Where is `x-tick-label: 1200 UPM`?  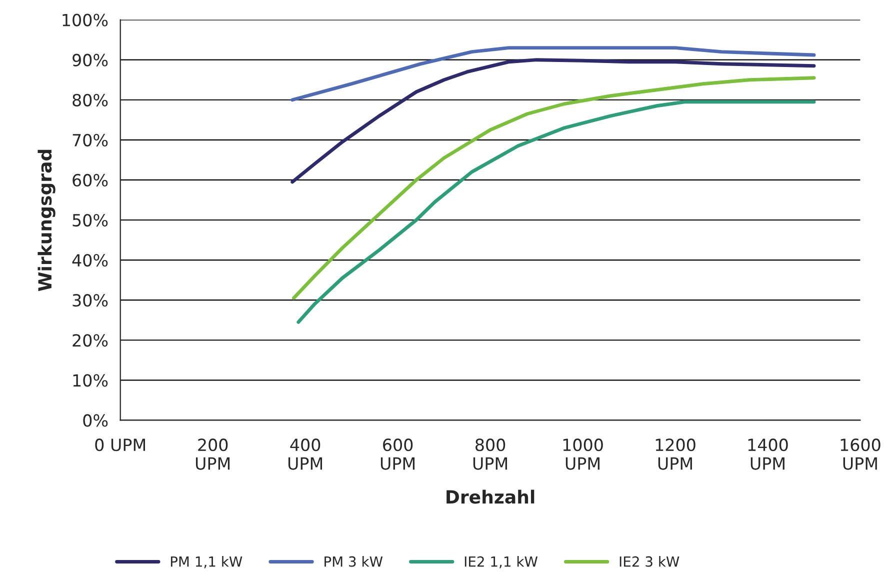 x-tick-label: 1200 UPM is located at coordinates (676, 454).